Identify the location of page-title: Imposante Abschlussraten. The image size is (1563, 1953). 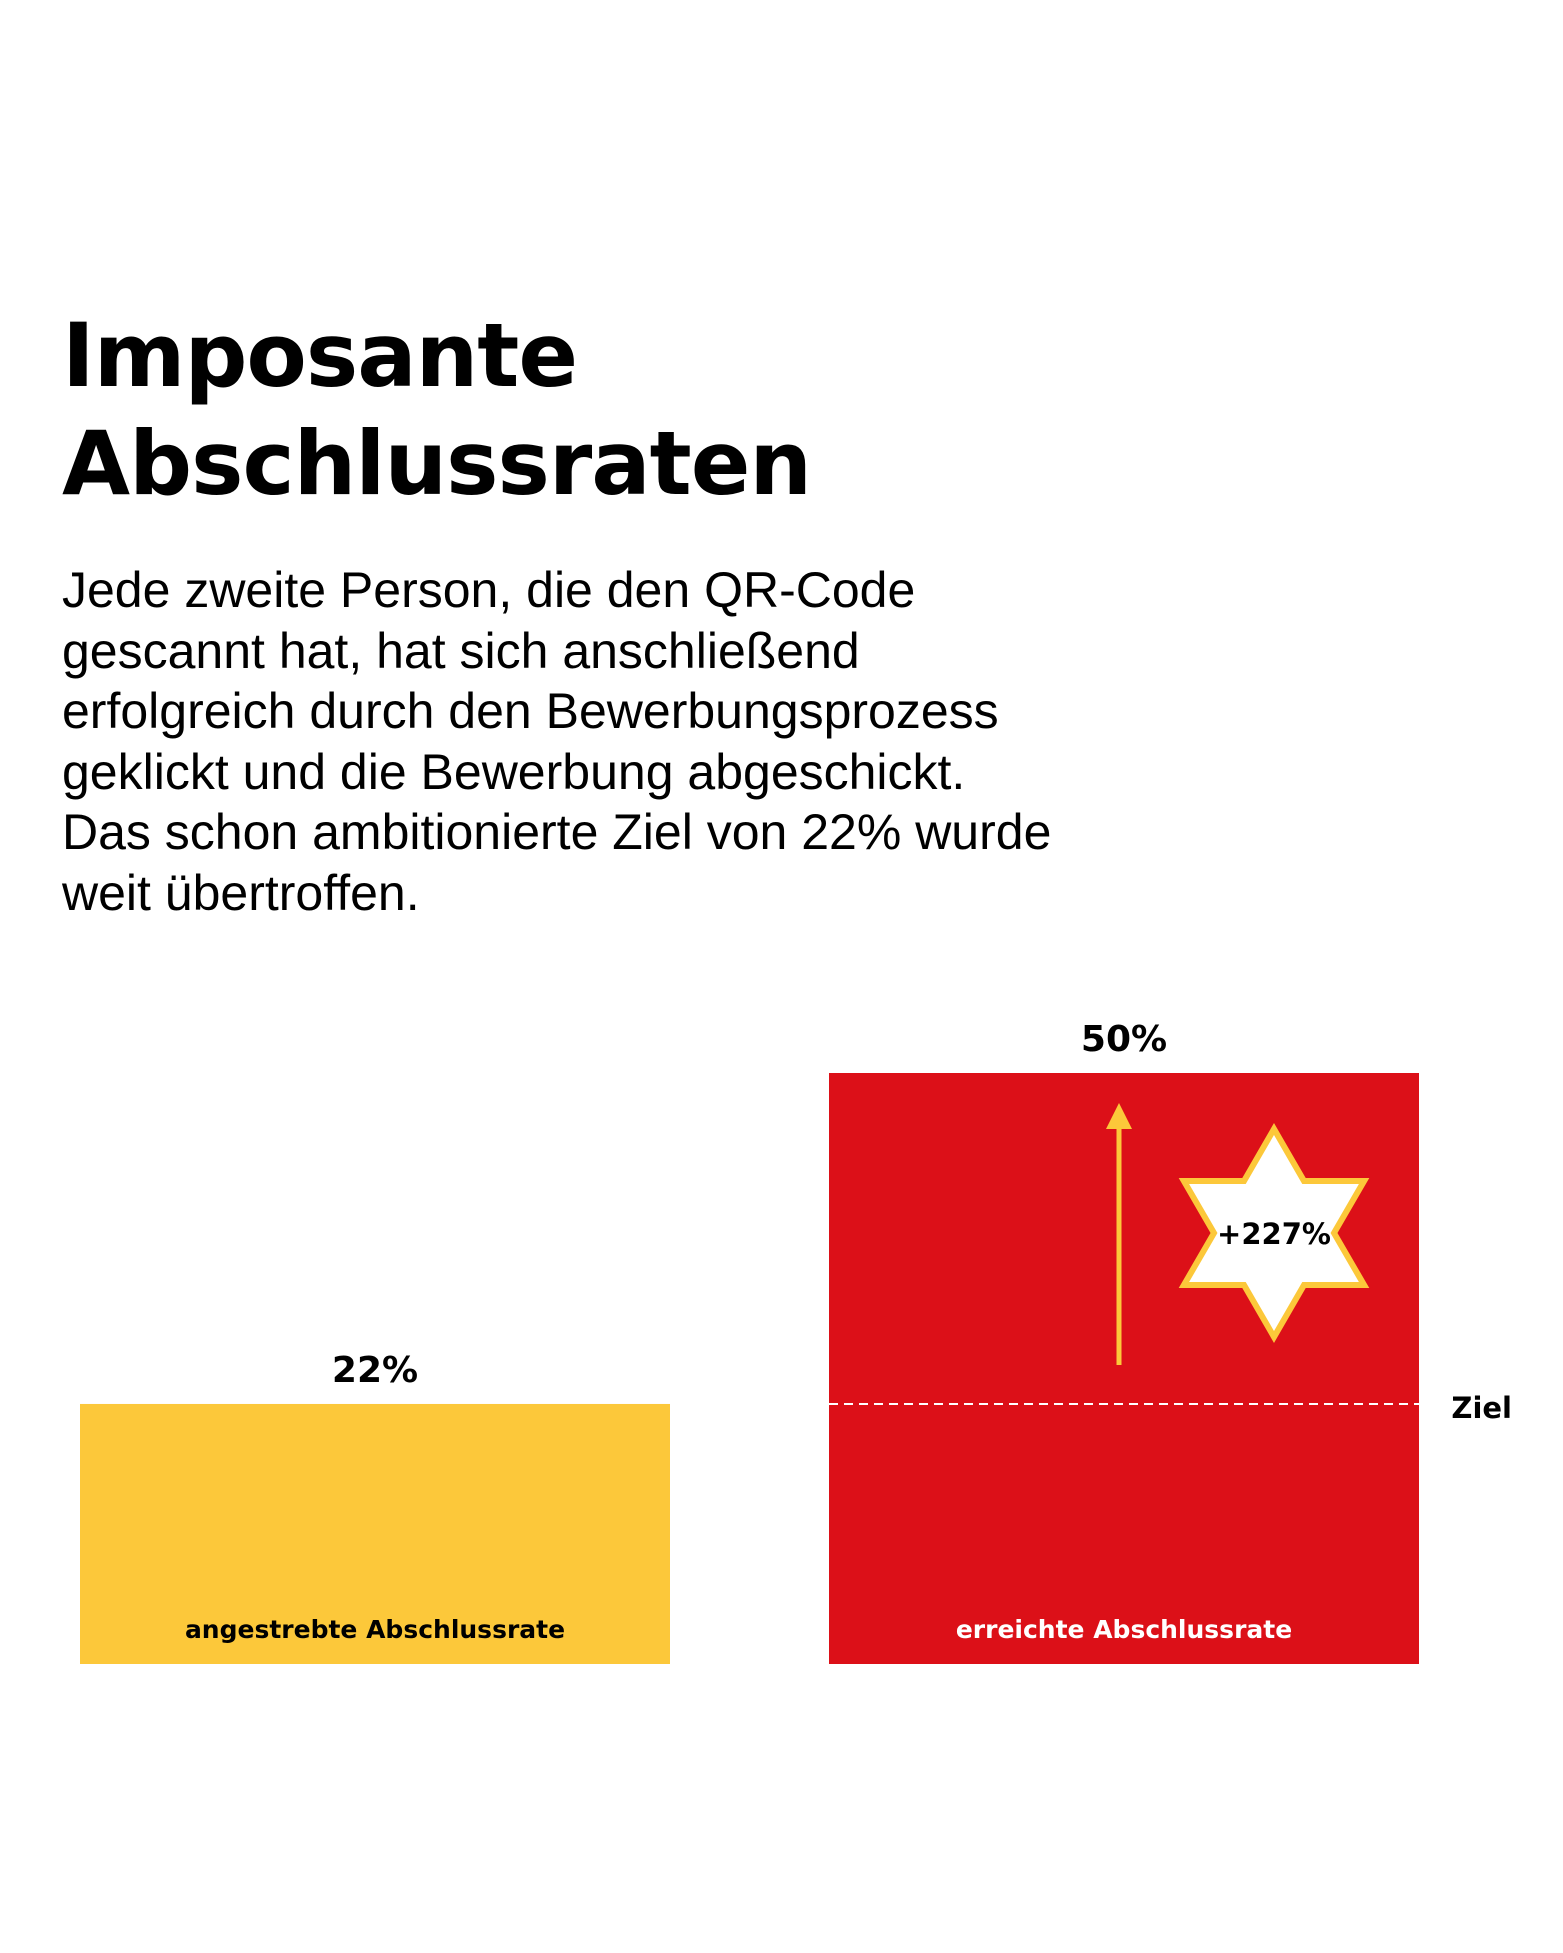
(662, 410).